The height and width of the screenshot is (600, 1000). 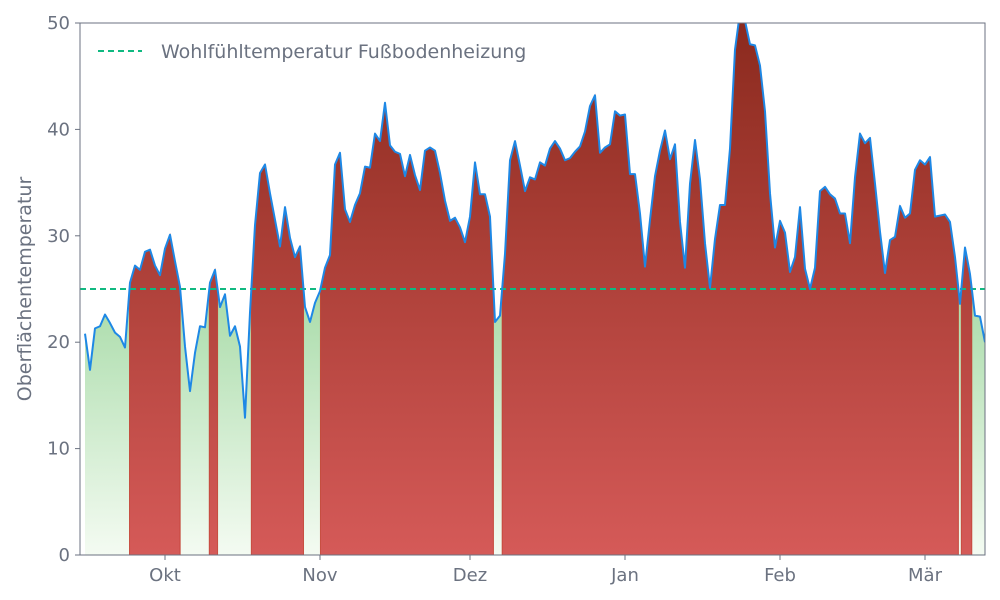 I want to click on x-tick-label: Dez, so click(x=470, y=575).